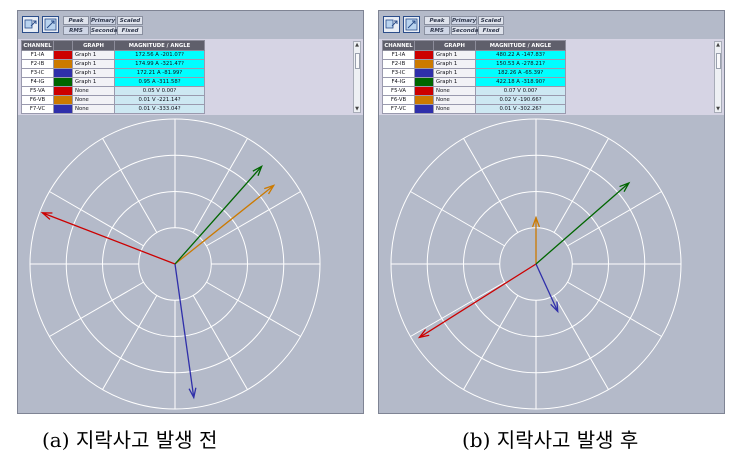  I want to click on table-row: F4-IG Graph 1 422.18 A -318.90?, so click(474, 82).